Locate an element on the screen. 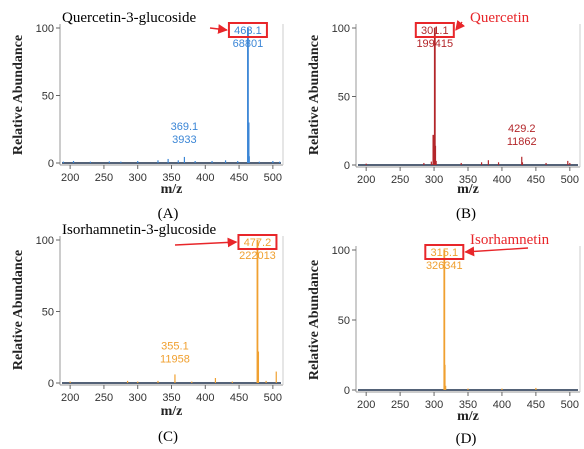 The image size is (584, 449). peak-mz-label: 301.1 is located at coordinates (435, 31).